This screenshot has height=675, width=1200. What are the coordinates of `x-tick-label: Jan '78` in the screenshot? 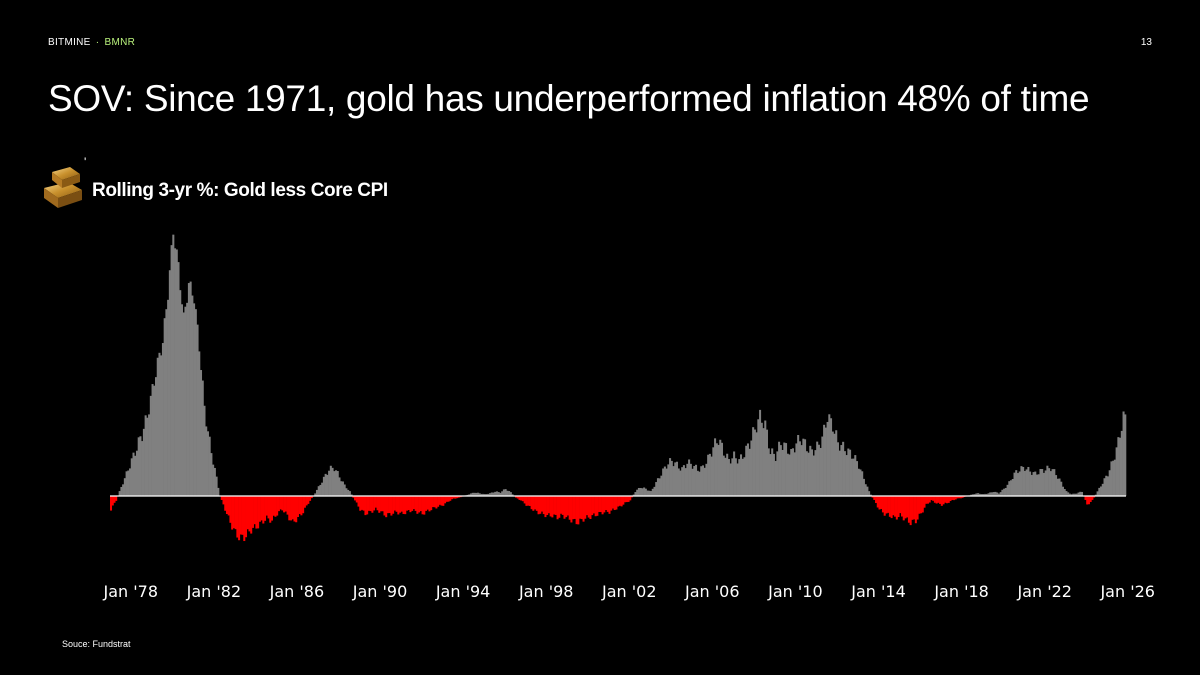 It's located at (131, 591).